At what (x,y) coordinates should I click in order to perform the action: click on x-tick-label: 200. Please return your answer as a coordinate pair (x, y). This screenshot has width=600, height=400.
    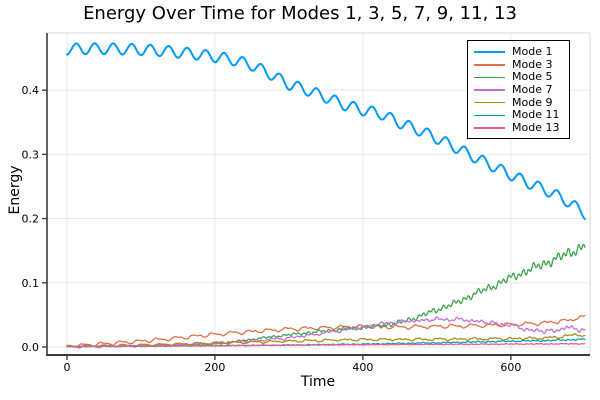
    Looking at the image, I should click on (214, 367).